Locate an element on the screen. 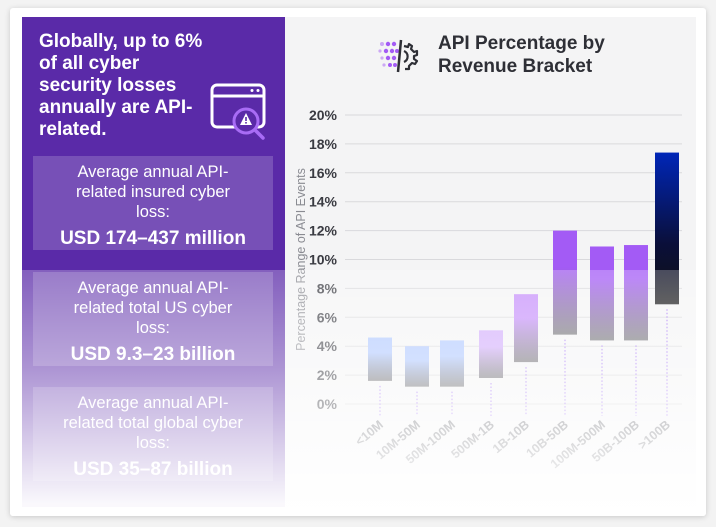 The image size is (716, 527). x-tick-label: 500M-1B is located at coordinates (473, 440).